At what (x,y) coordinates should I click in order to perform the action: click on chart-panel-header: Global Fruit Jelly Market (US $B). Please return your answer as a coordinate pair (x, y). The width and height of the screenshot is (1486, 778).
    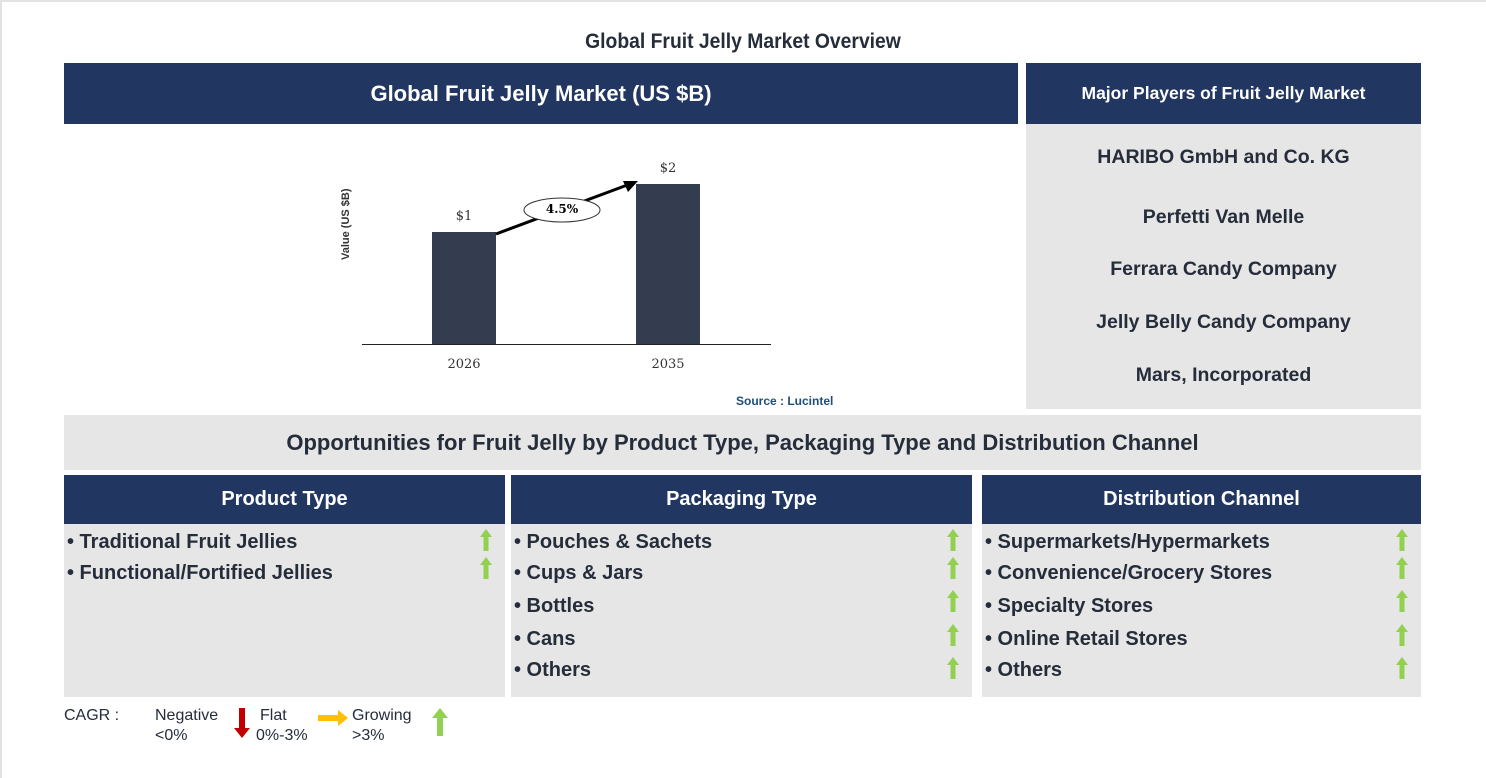
    Looking at the image, I should click on (541, 93).